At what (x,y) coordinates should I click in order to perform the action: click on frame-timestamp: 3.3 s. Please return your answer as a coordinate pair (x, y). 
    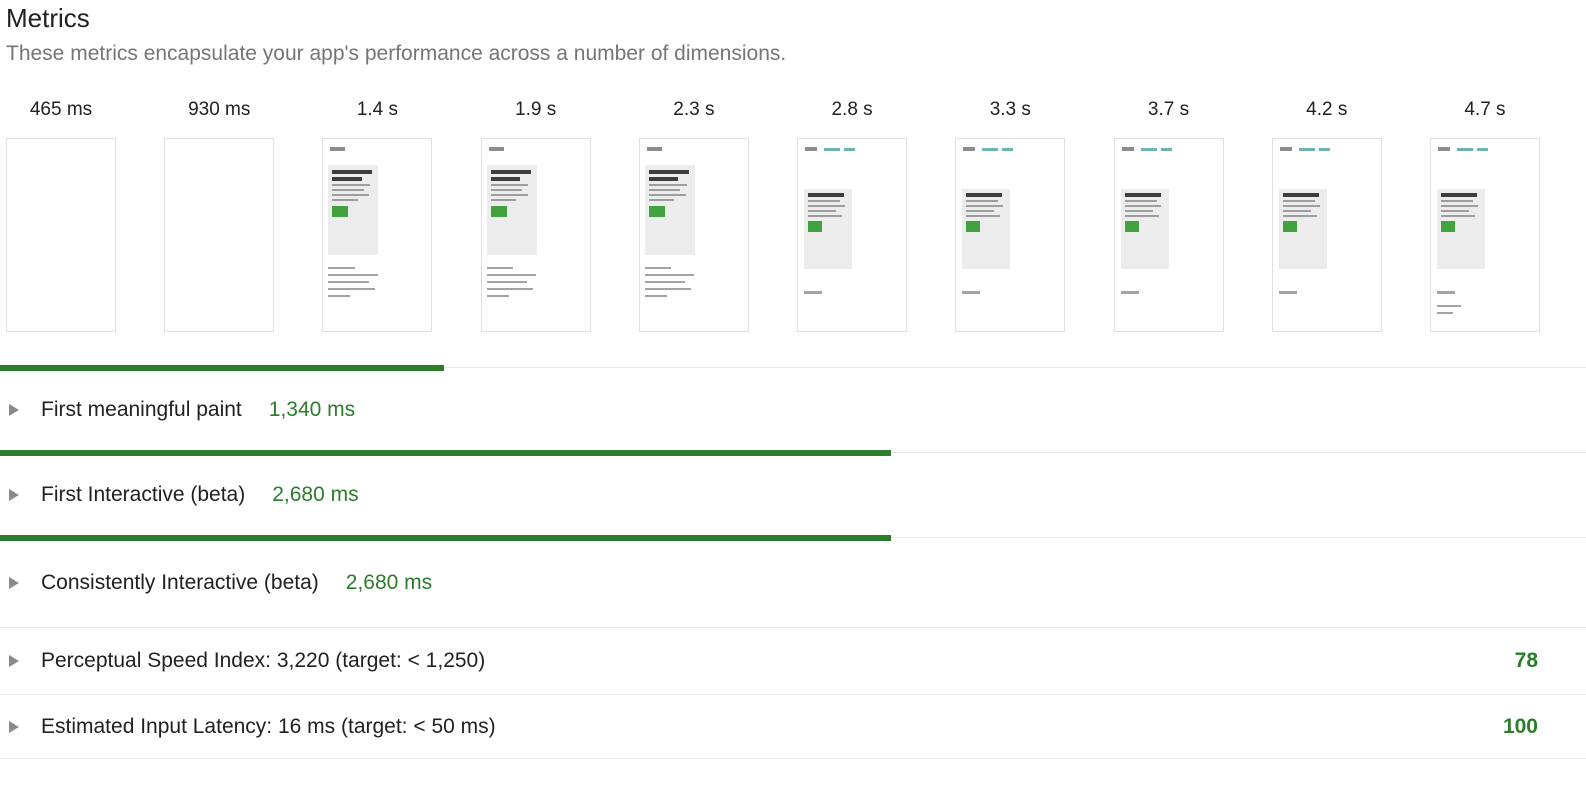
    Looking at the image, I should click on (1010, 109).